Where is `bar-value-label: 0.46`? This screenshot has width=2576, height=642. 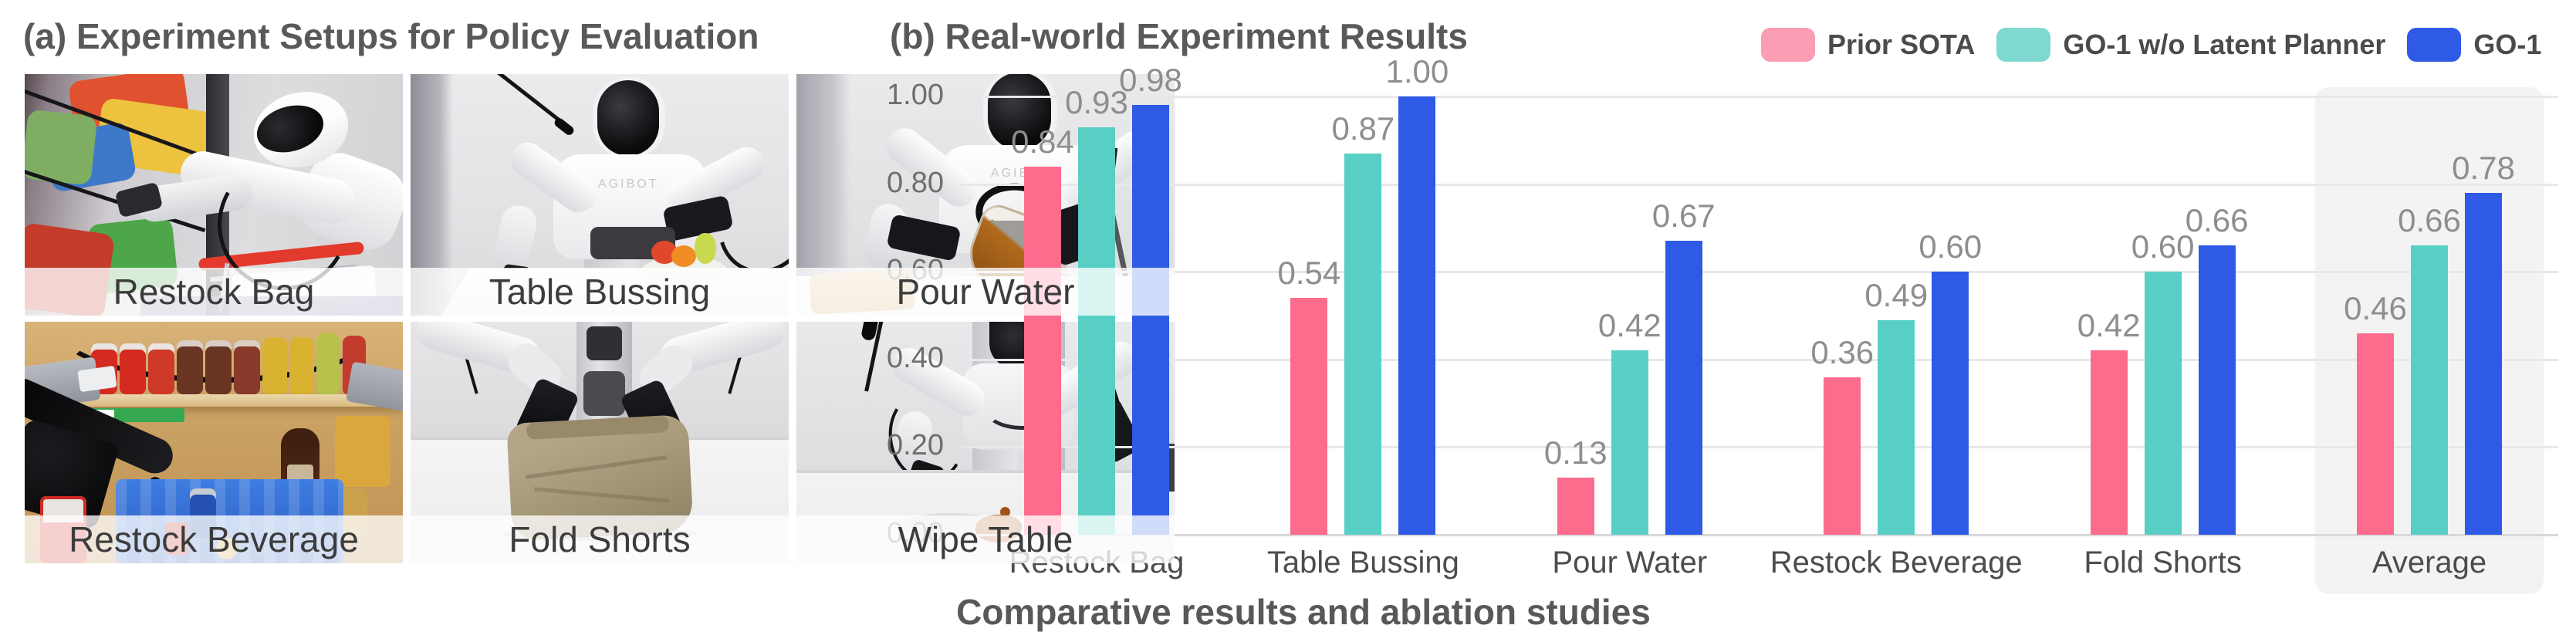 bar-value-label: 0.46 is located at coordinates (2375, 307).